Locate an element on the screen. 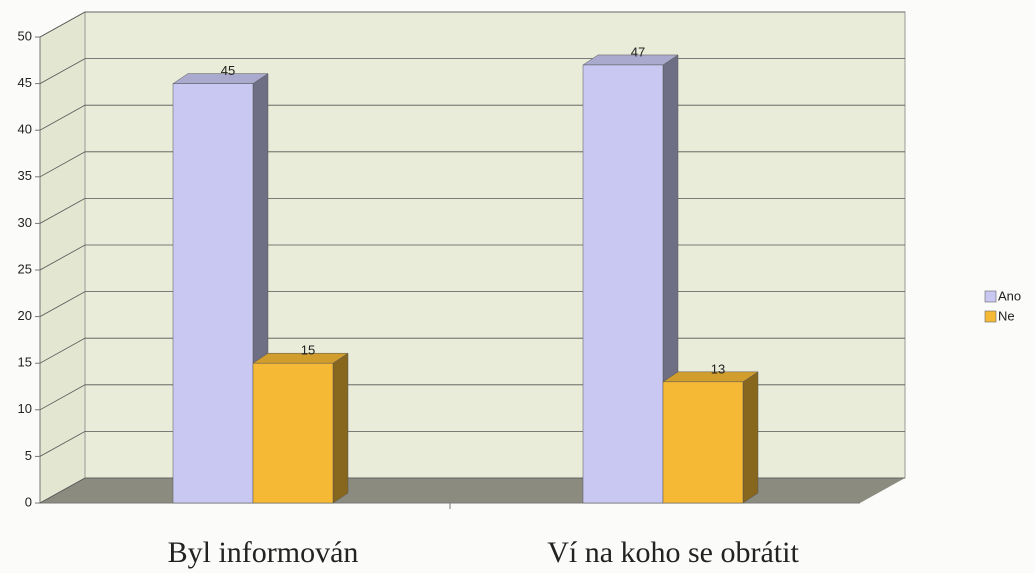  y-tick-label: 5 is located at coordinates (28, 455).